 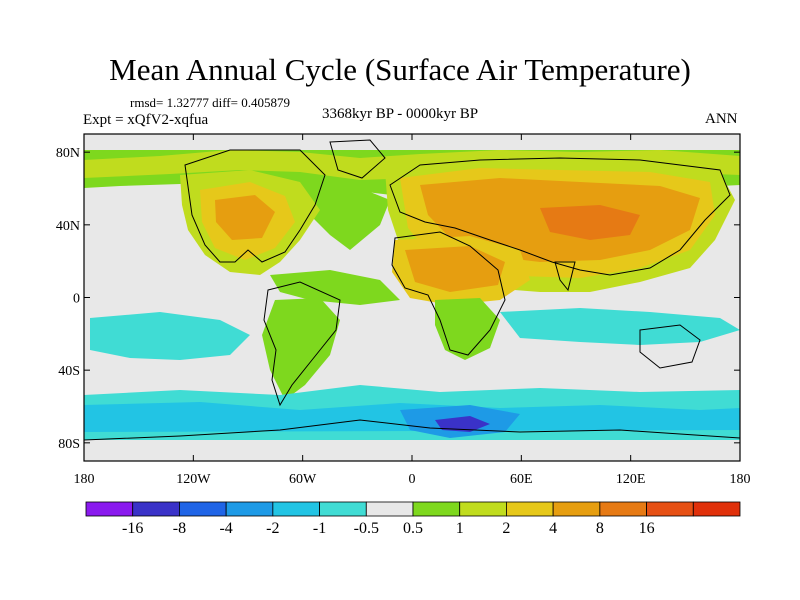 What do you see at coordinates (459, 528) in the screenshot?
I see `colorbar-label: 1` at bounding box center [459, 528].